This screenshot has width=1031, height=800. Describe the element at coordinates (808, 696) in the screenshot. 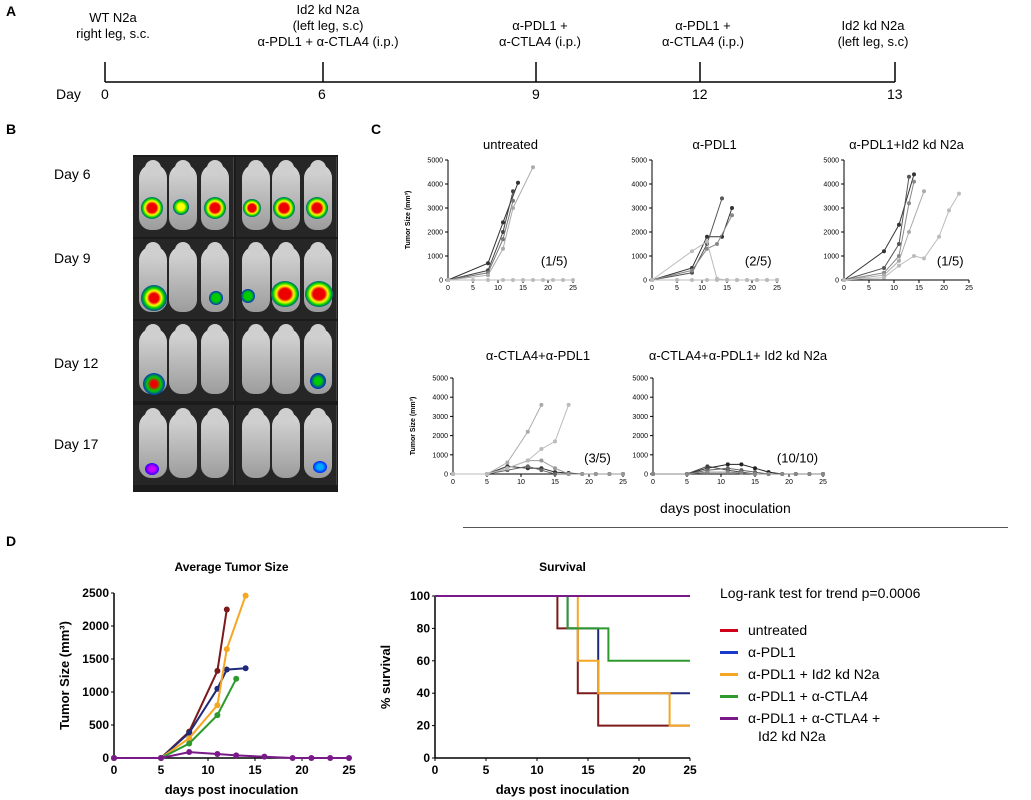

I see `legend-label: α-PDL1 + α-CTLA4` at that location.